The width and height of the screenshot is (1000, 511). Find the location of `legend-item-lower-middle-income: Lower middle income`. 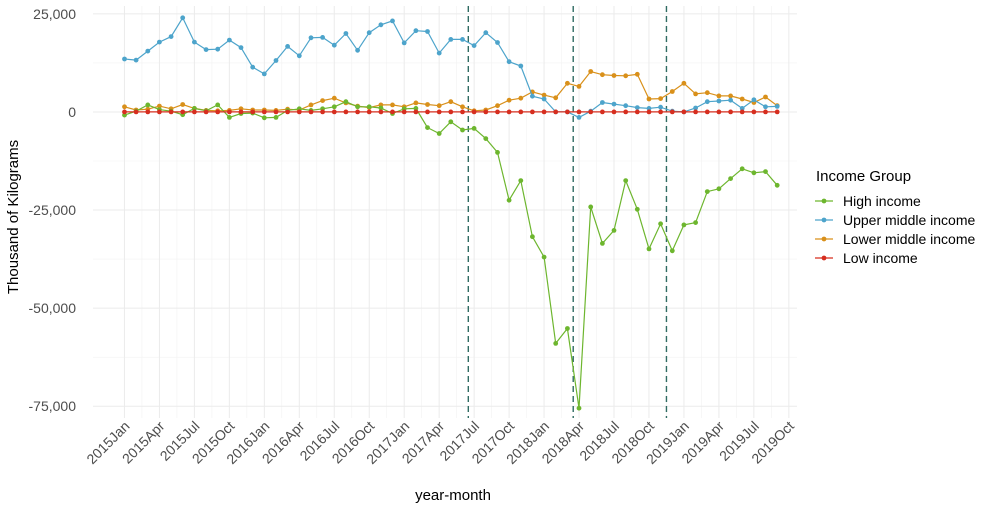

legend-item-lower-middle-income: Lower middle income is located at coordinates (895, 239).